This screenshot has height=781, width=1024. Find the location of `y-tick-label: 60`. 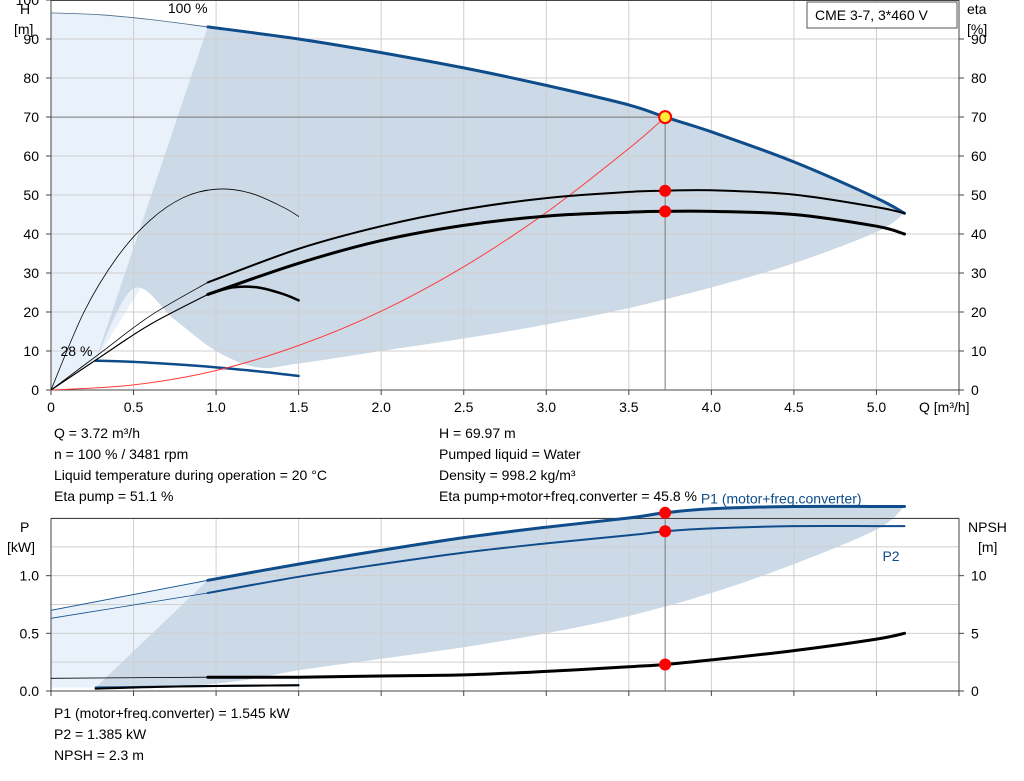

y-tick-label: 60 is located at coordinates (31, 156).